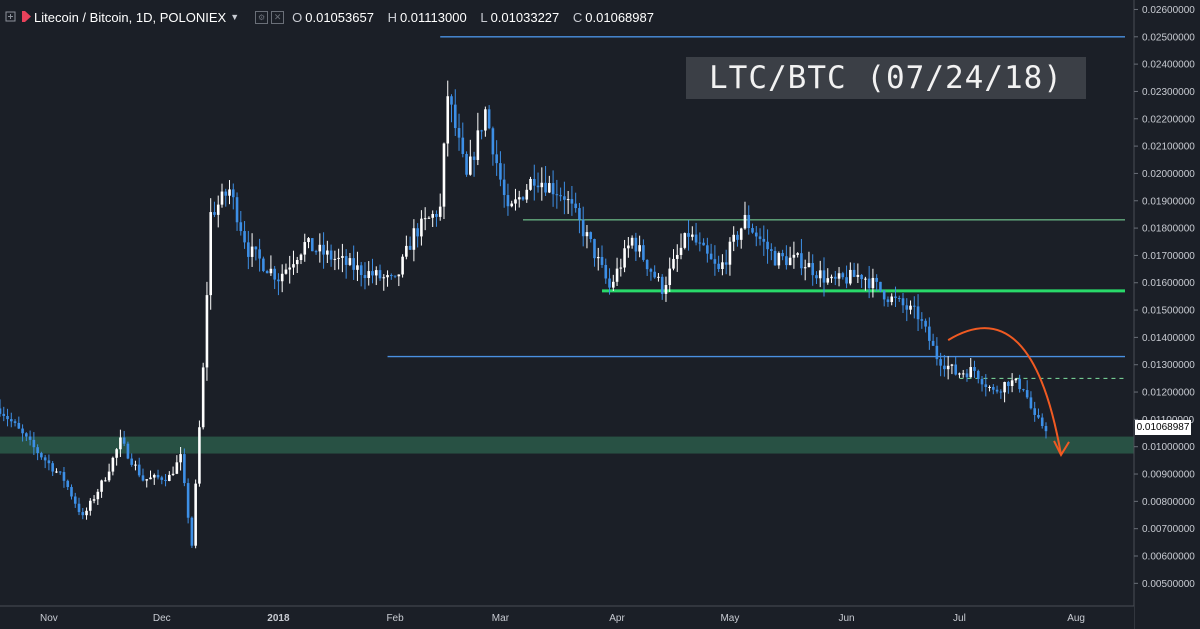 The width and height of the screenshot is (1200, 629). Describe the element at coordinates (278, 17) in the screenshot. I see `close-icon: ✕` at that location.